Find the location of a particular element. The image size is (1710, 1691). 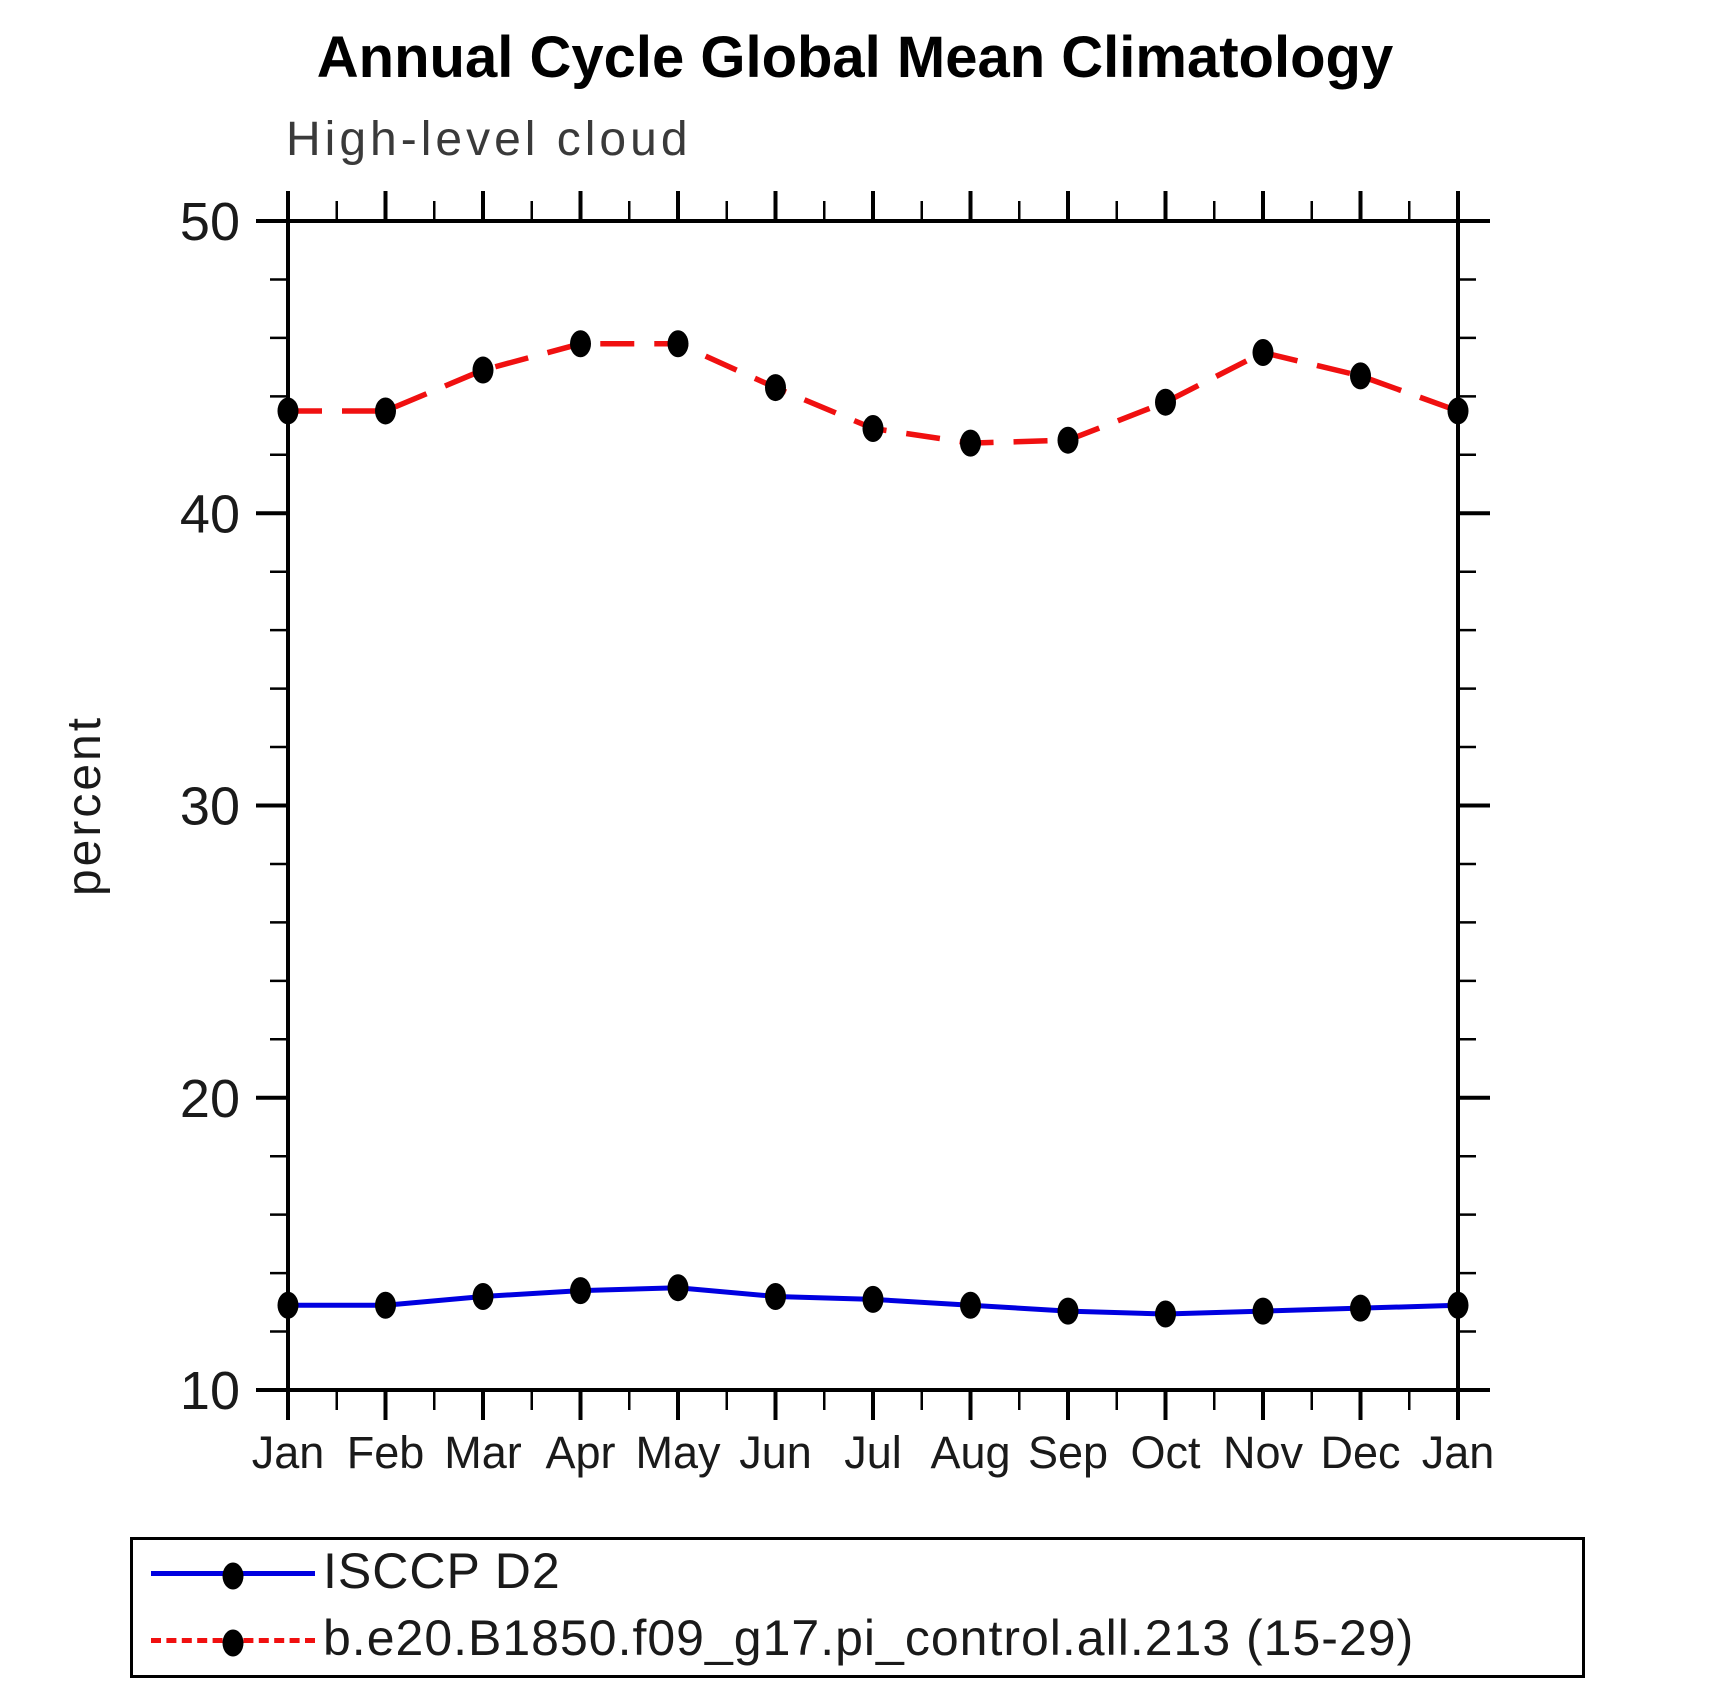

x-tick-label: Sep is located at coordinates (1068, 1452).